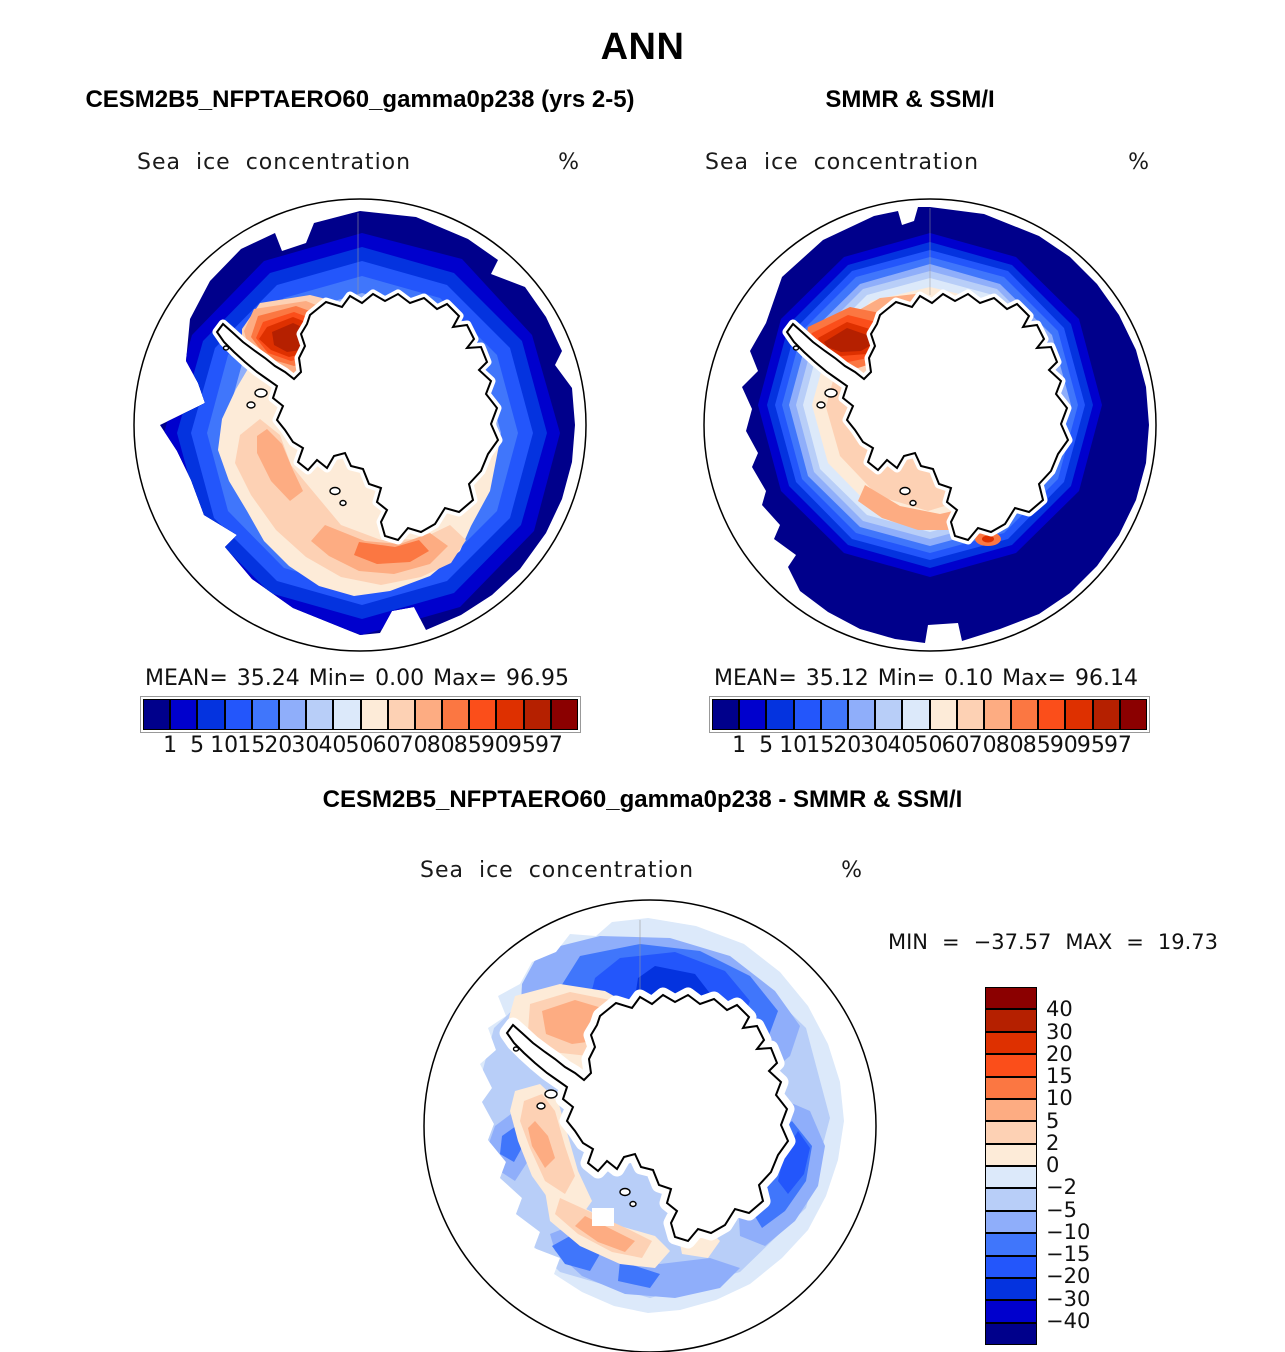 This screenshot has height=1352, width=1285. I want to click on model-panel-title: CESM2B5_NFPTAERO60_gamma0p238 (yrs 2-5), so click(360, 99).